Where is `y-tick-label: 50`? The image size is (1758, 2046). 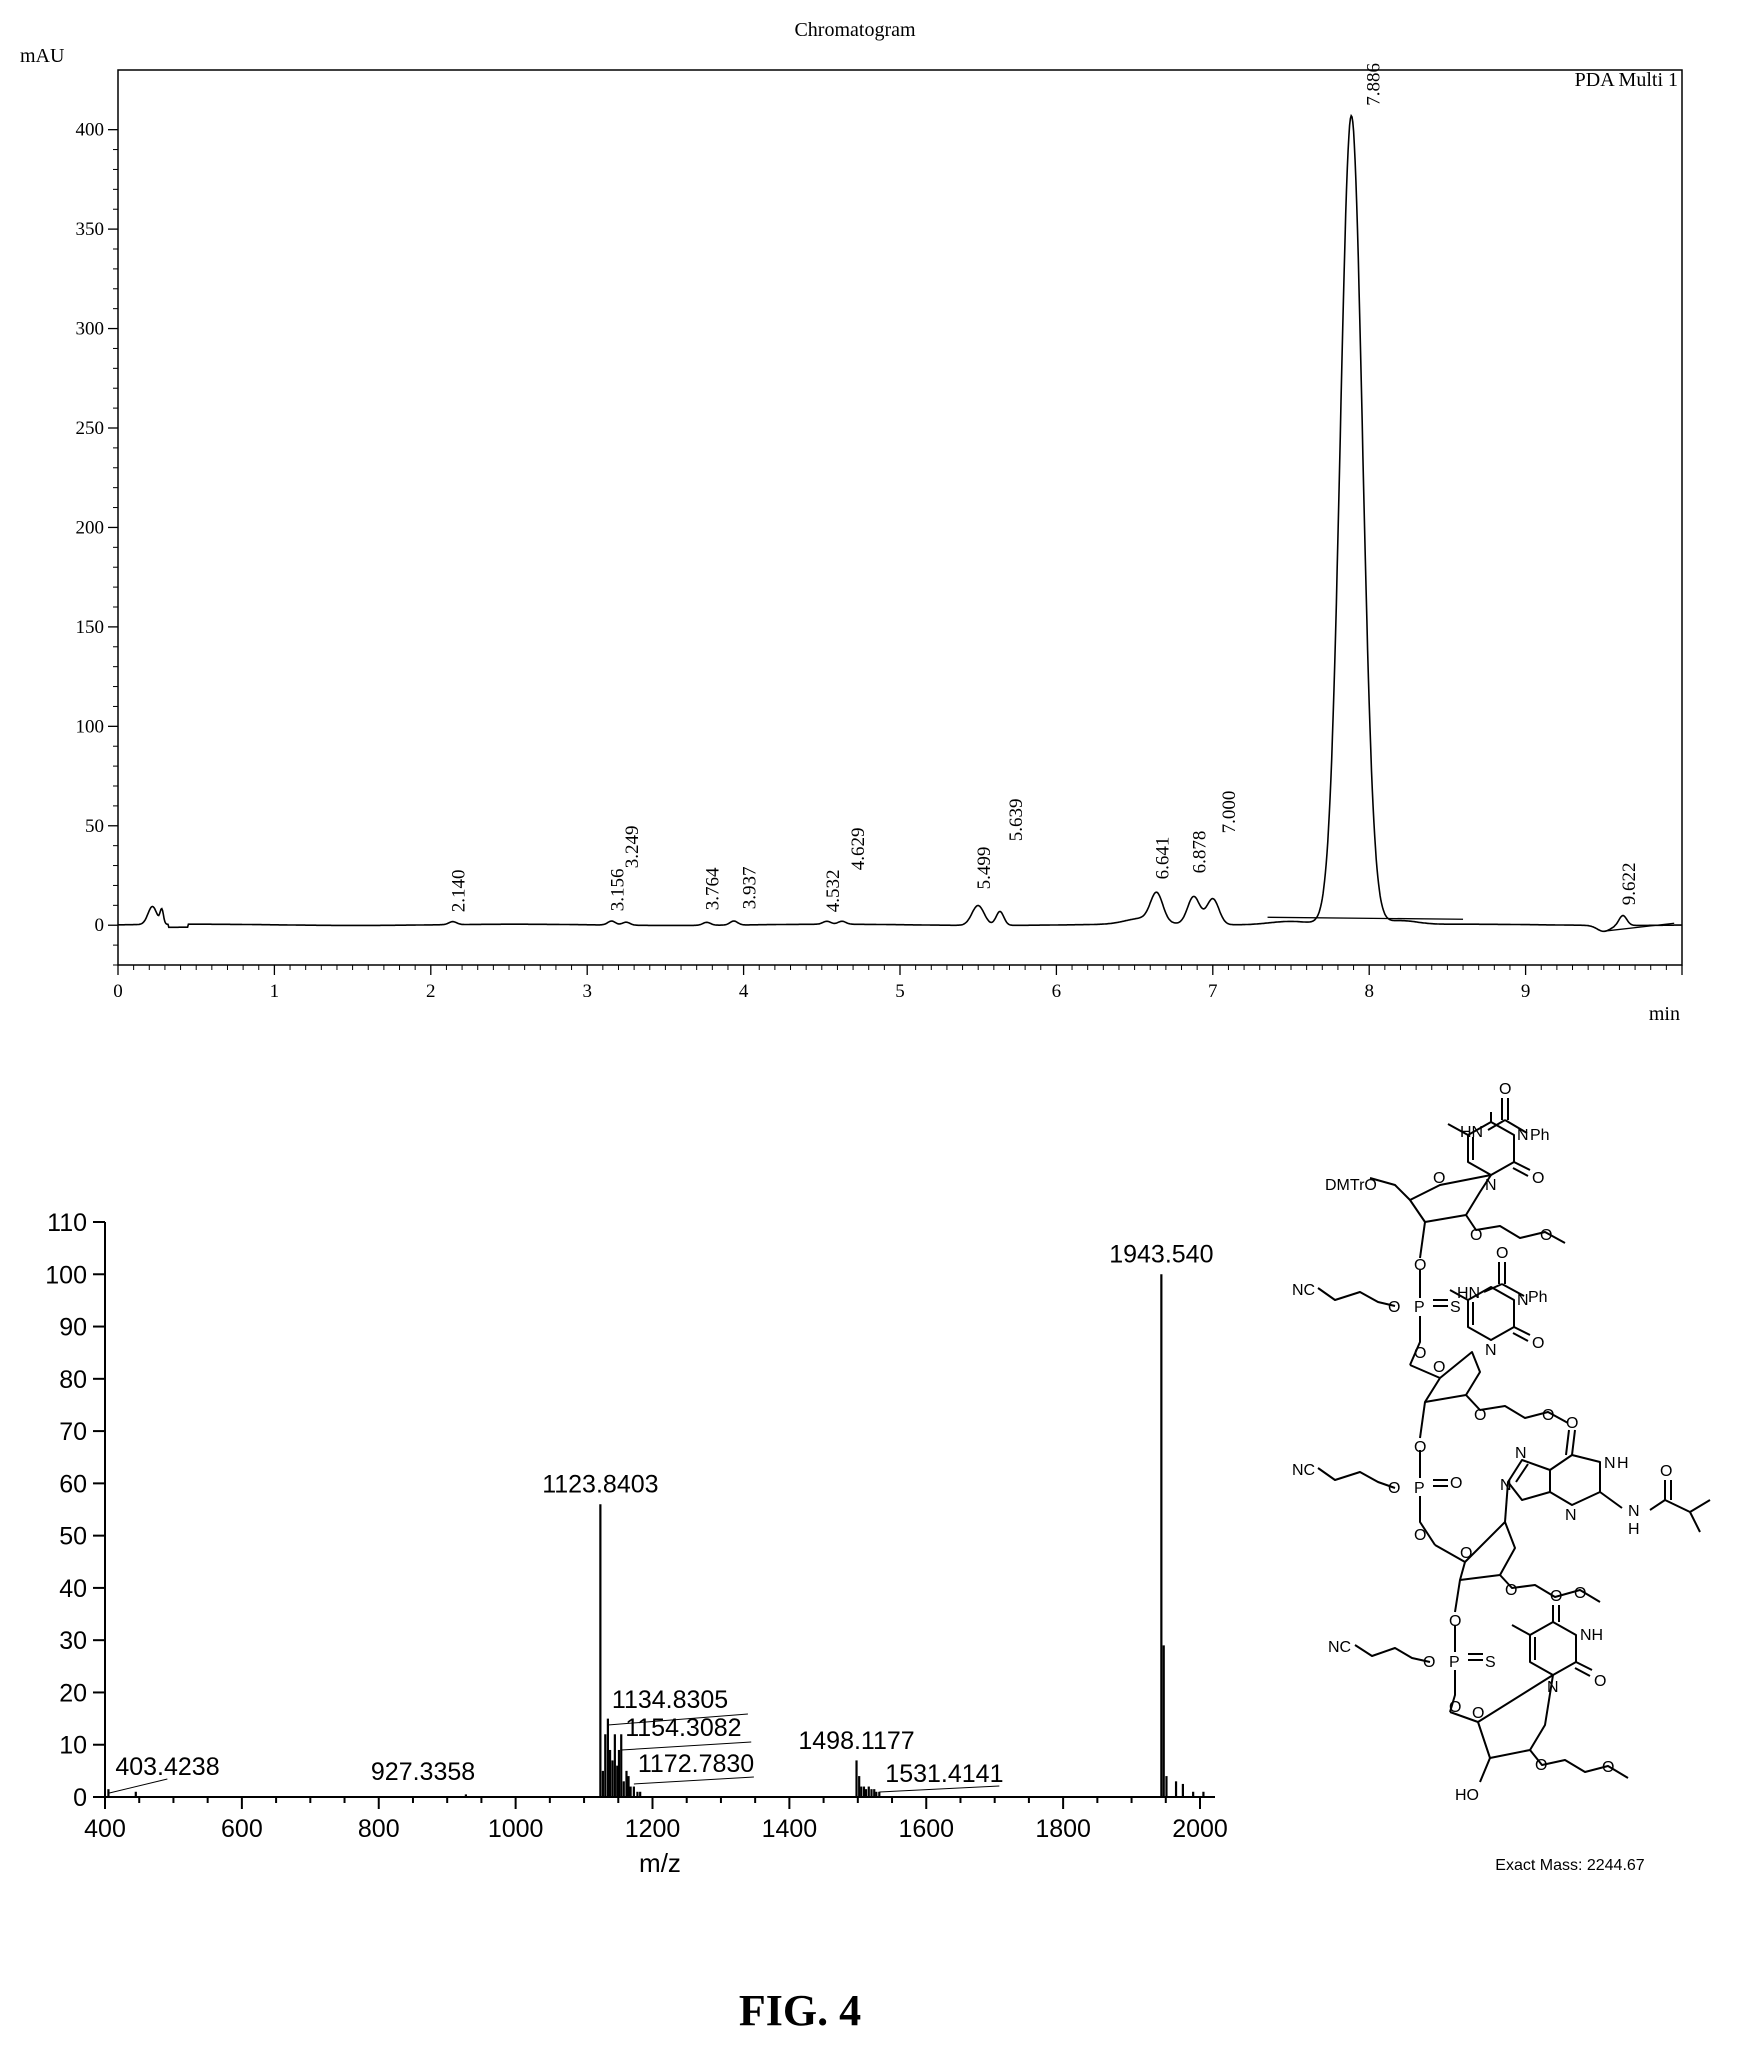 y-tick-label: 50 is located at coordinates (94, 826).